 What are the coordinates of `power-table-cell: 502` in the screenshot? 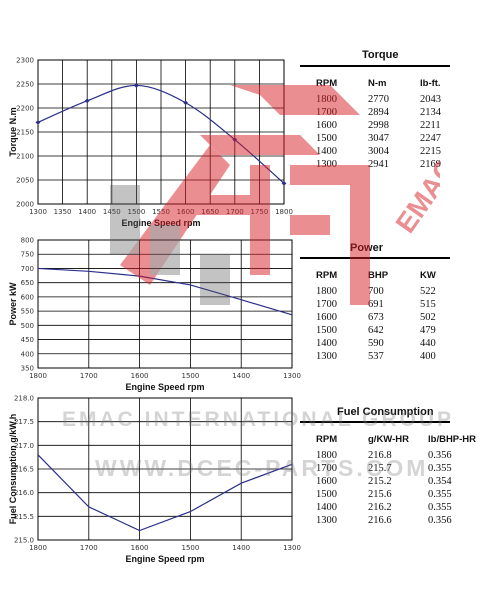 It's located at (428, 317).